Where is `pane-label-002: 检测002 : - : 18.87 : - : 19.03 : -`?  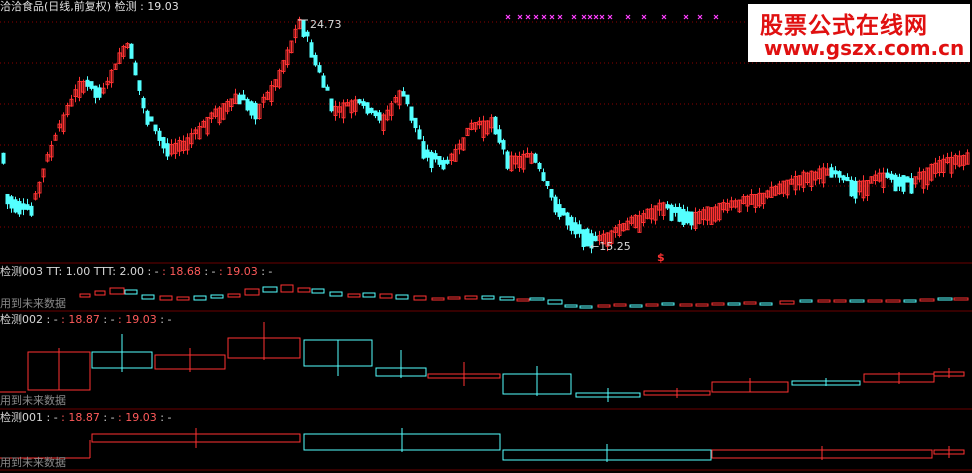 pane-label-002: 检测002 : - : 18.87 : - : 19.03 : - is located at coordinates (85, 319).